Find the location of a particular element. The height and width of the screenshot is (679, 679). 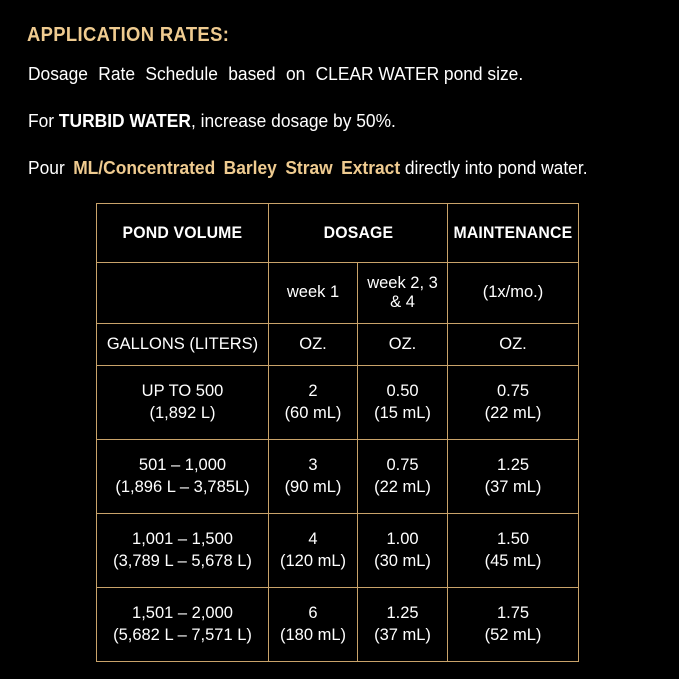

maintenance-ml: (52 mL) is located at coordinates (513, 634).